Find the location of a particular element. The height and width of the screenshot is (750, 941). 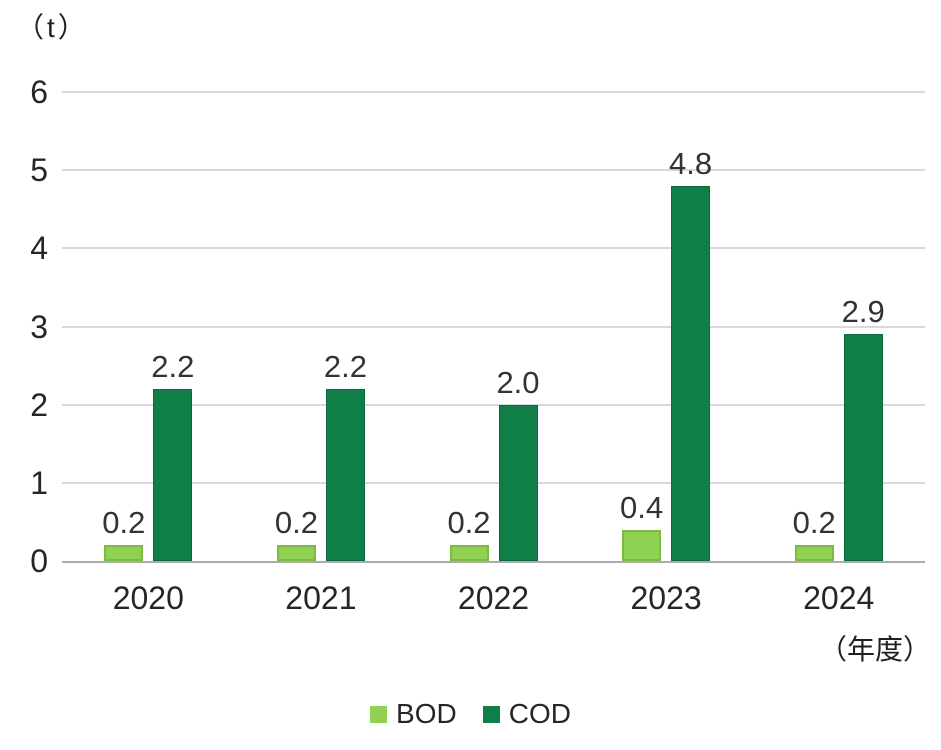

y-tick-label: 3 is located at coordinates (39, 326).